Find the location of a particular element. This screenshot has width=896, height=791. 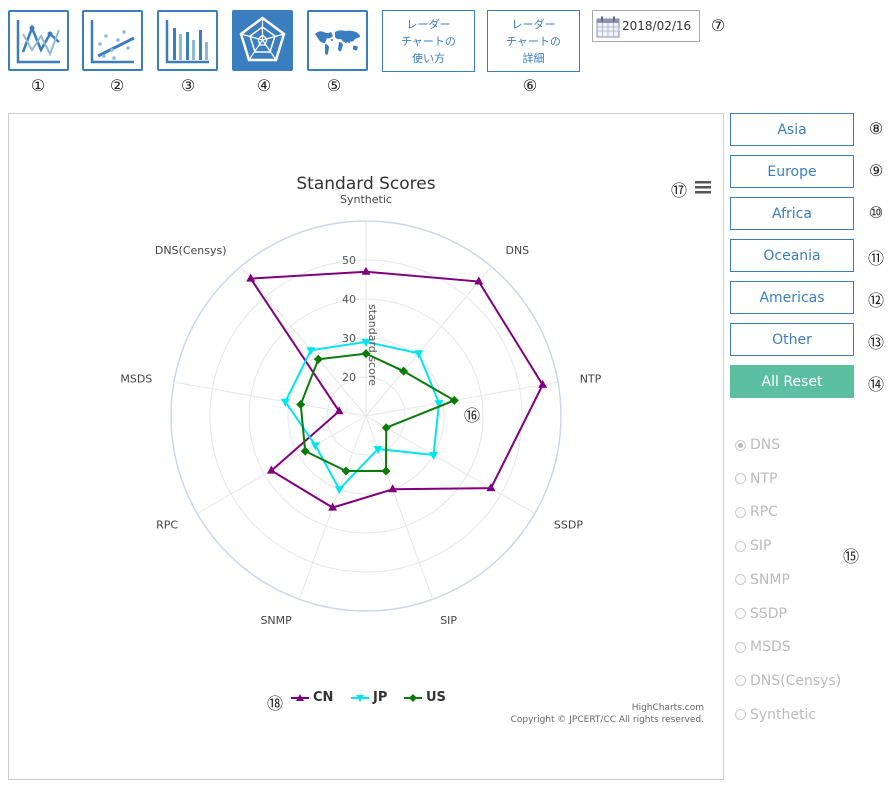

series-line-cn is located at coordinates (396, 389).